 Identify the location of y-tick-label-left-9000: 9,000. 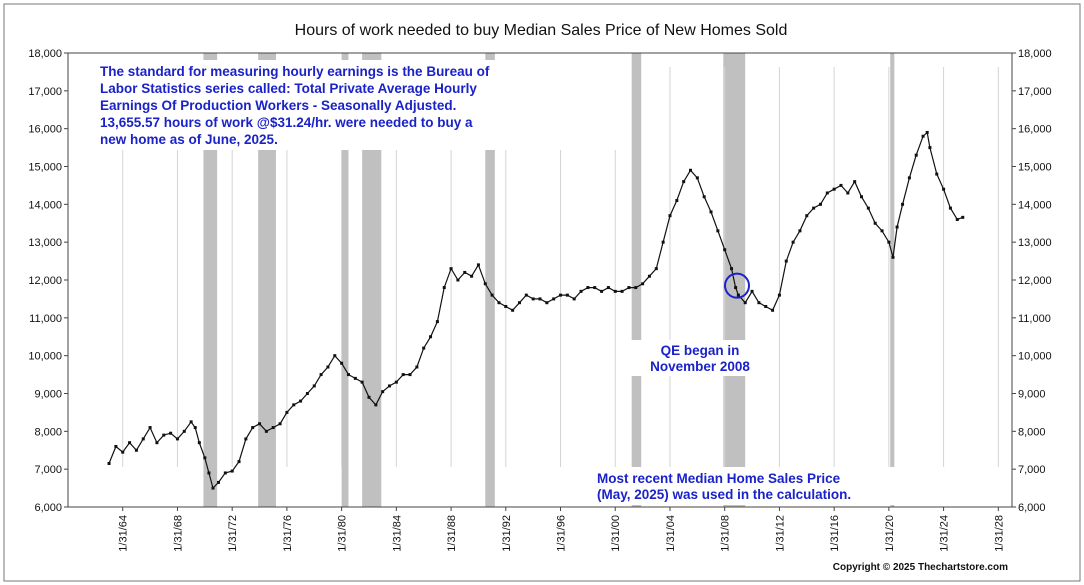
(48, 395).